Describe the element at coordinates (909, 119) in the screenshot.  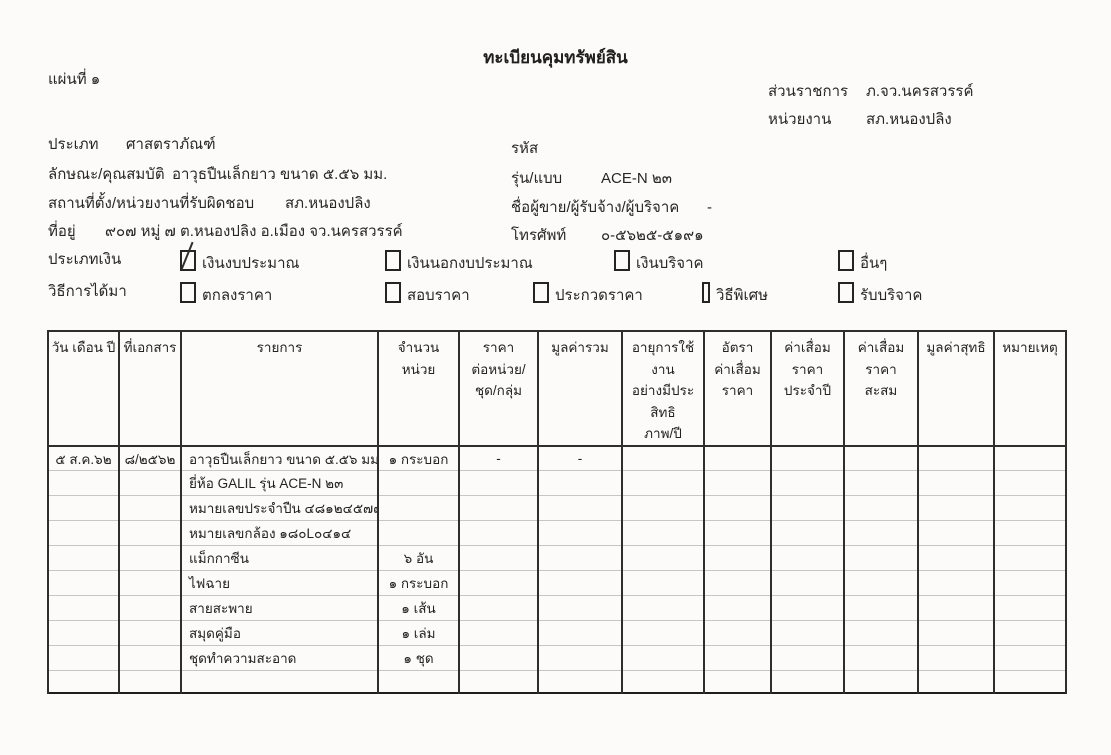
I see `unit-value: สภ.หนองปลิง` at that location.